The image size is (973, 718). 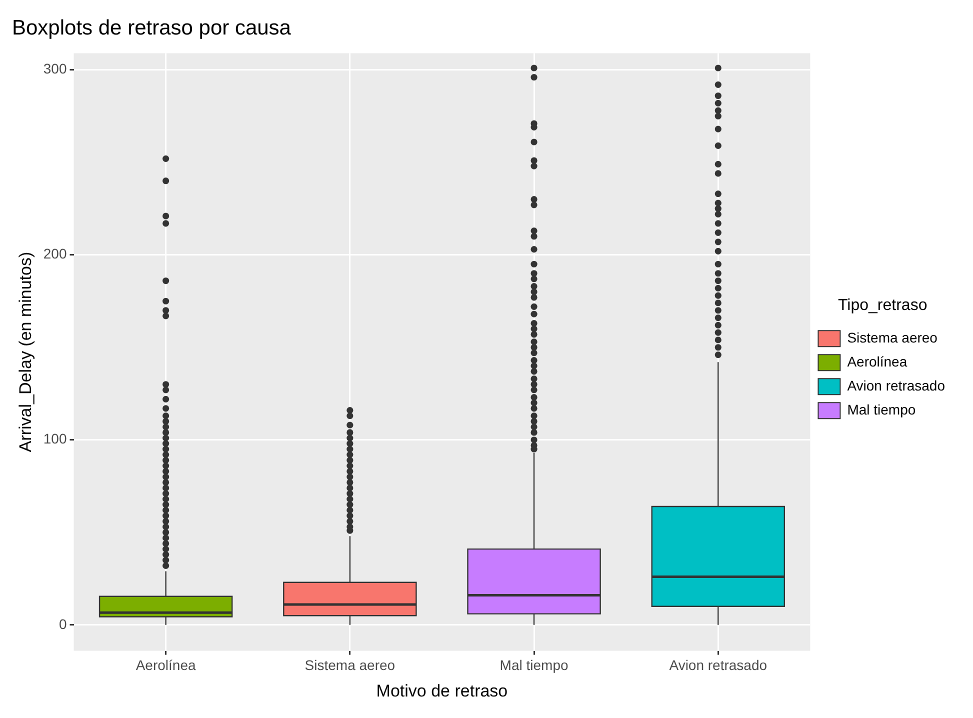 I want to click on legend-label: Avion retrasado, so click(x=896, y=385).